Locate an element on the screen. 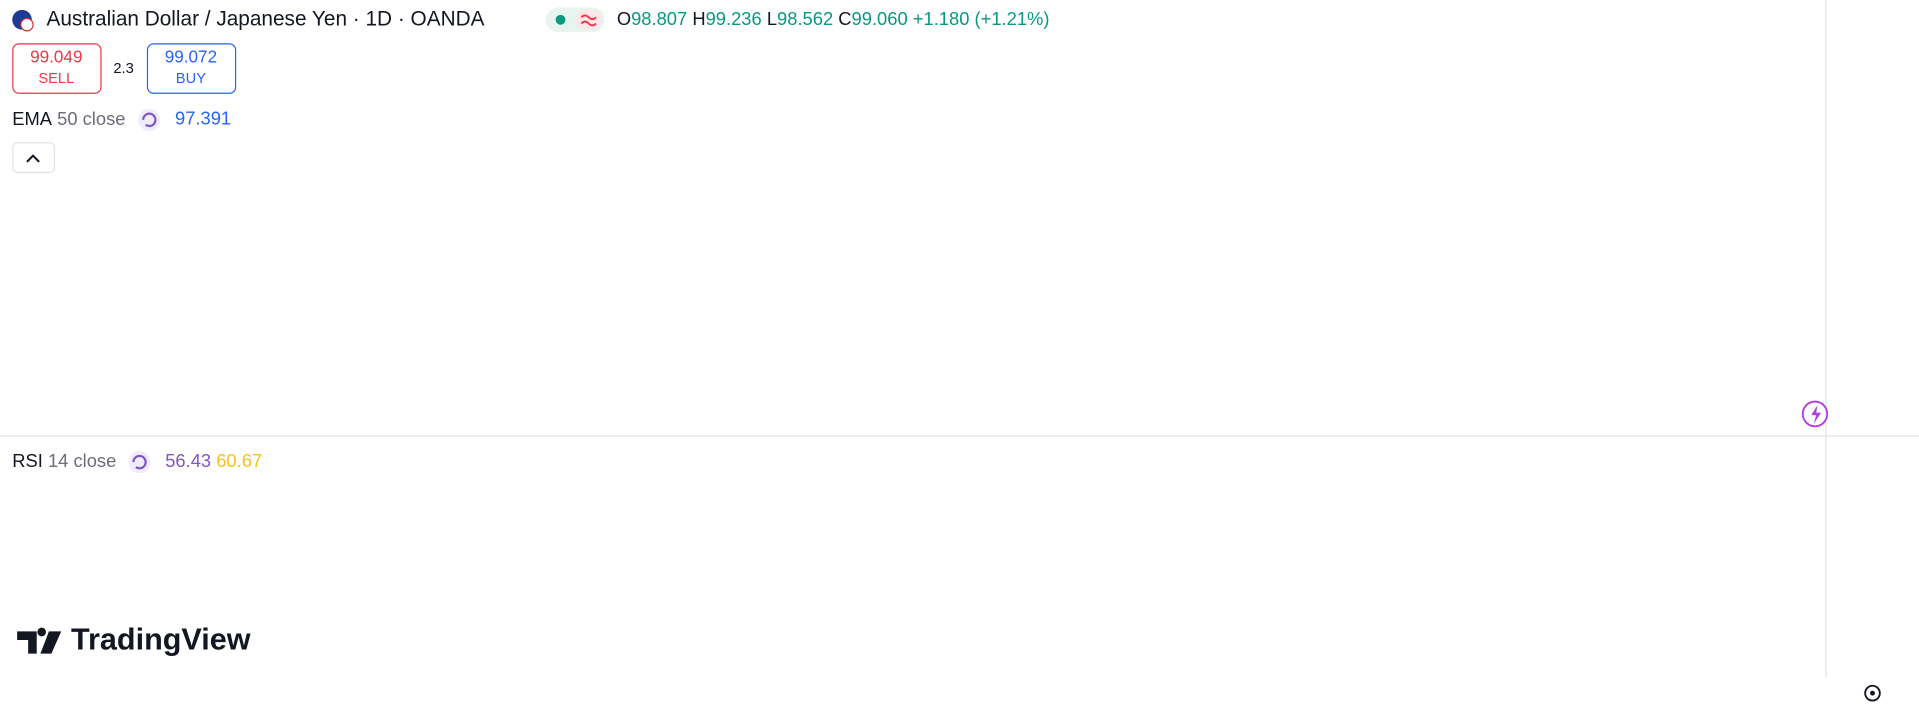  sell-button is located at coordinates (57, 68).